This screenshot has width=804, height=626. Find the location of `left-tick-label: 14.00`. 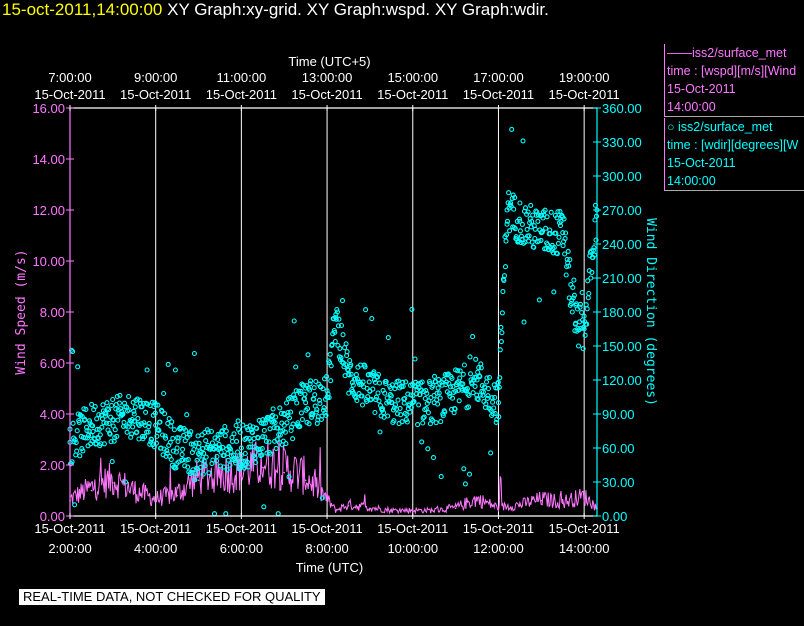

left-tick-label: 14.00 is located at coordinates (48, 159).